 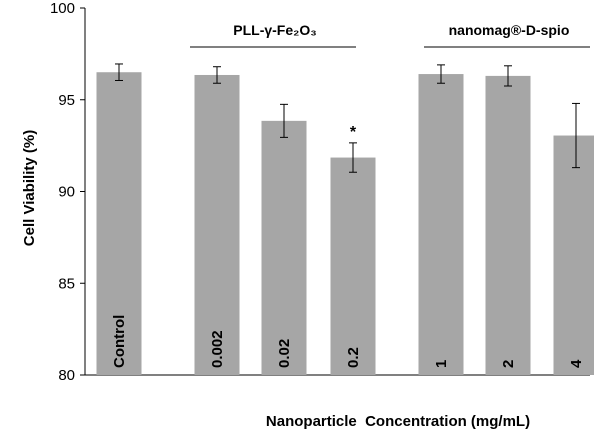 I want to click on y-tick-label: 80, so click(x=66, y=375).